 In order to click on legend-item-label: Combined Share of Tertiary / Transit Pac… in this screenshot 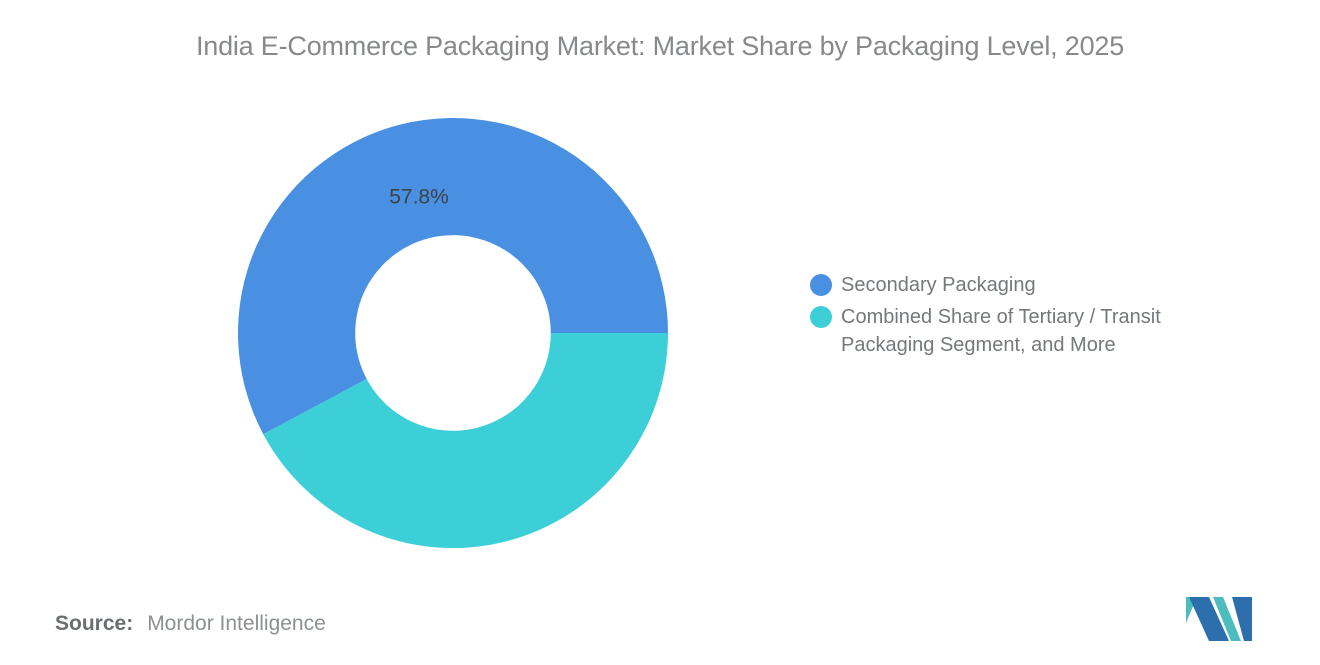, I will do `click(1001, 331)`.